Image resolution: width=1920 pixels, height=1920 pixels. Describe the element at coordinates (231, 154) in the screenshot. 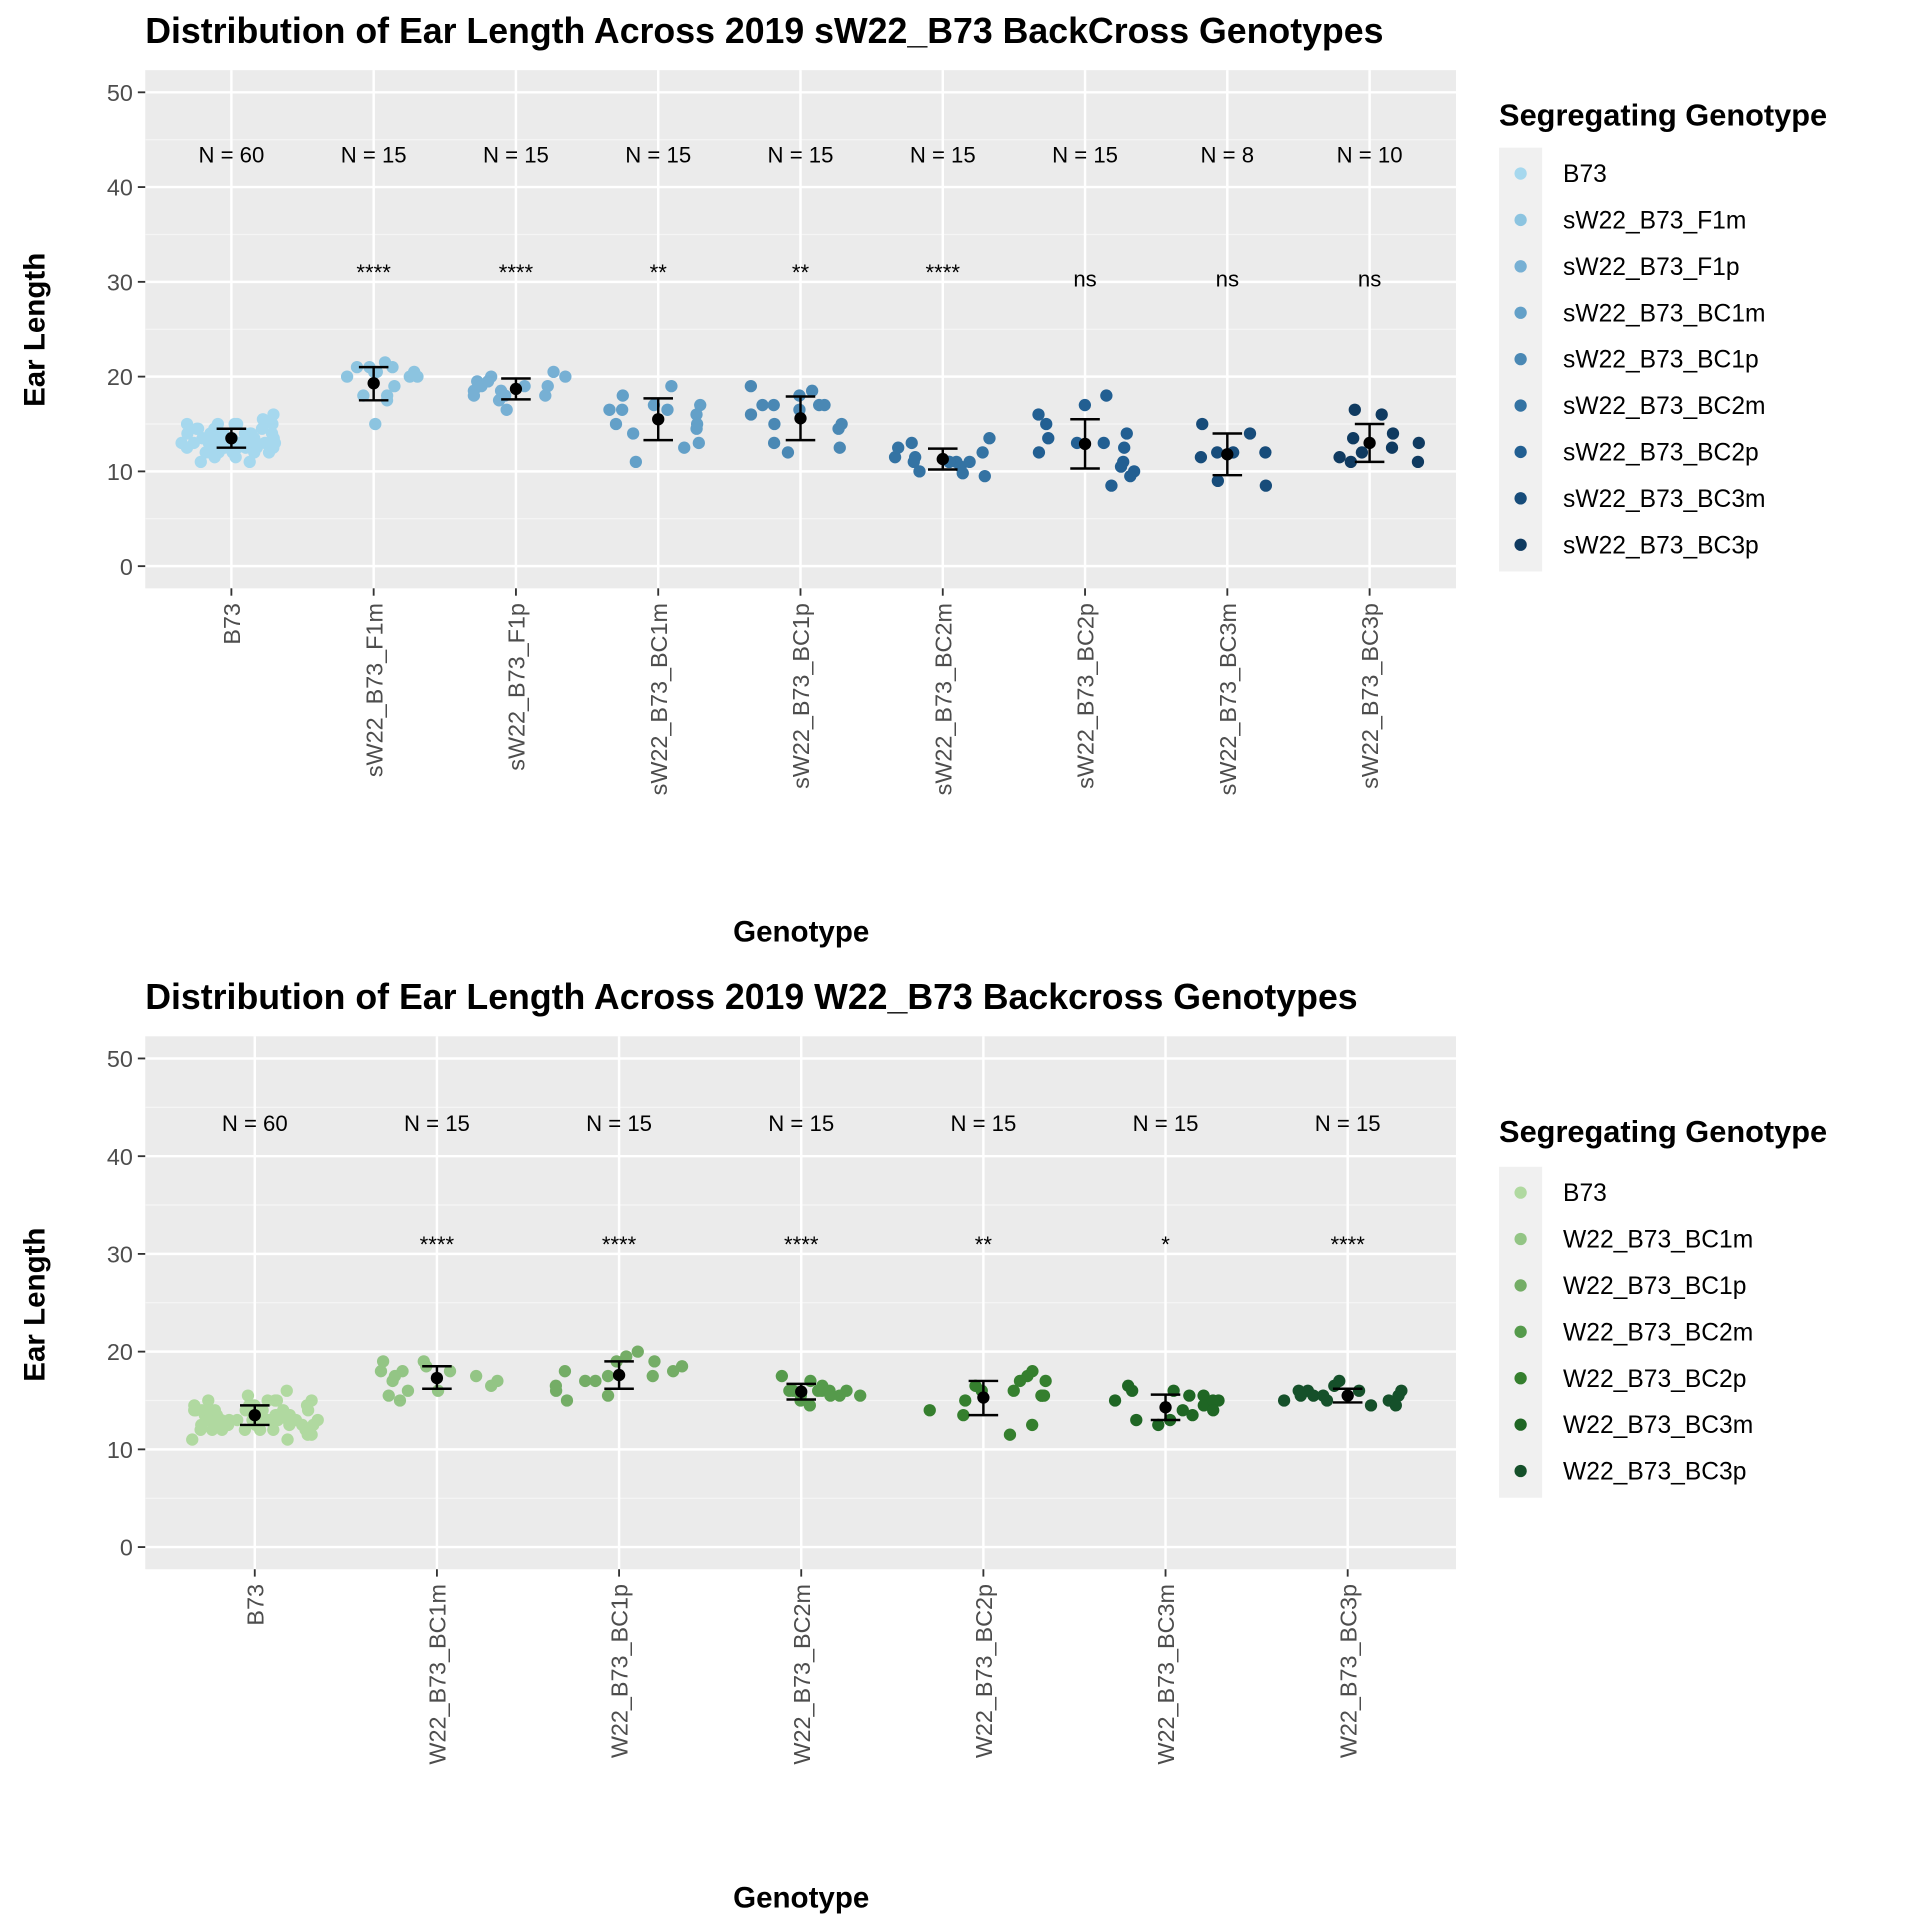

I see `n-label: N = 60` at that location.